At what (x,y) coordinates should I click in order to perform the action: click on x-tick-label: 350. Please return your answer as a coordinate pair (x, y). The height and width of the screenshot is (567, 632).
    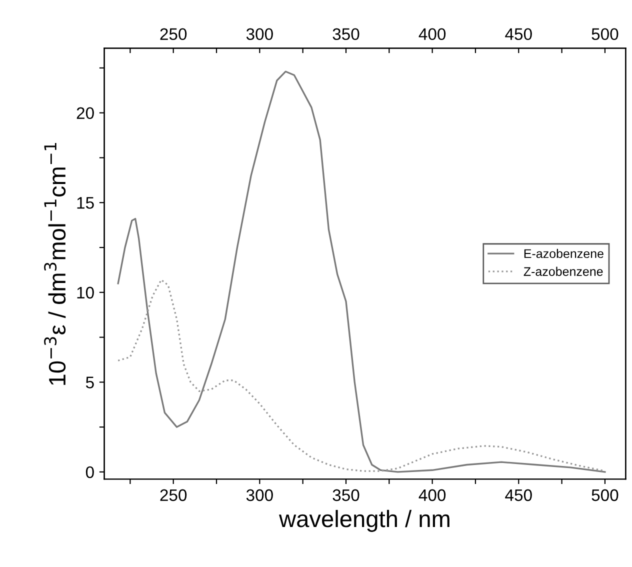
    Looking at the image, I should click on (346, 34).